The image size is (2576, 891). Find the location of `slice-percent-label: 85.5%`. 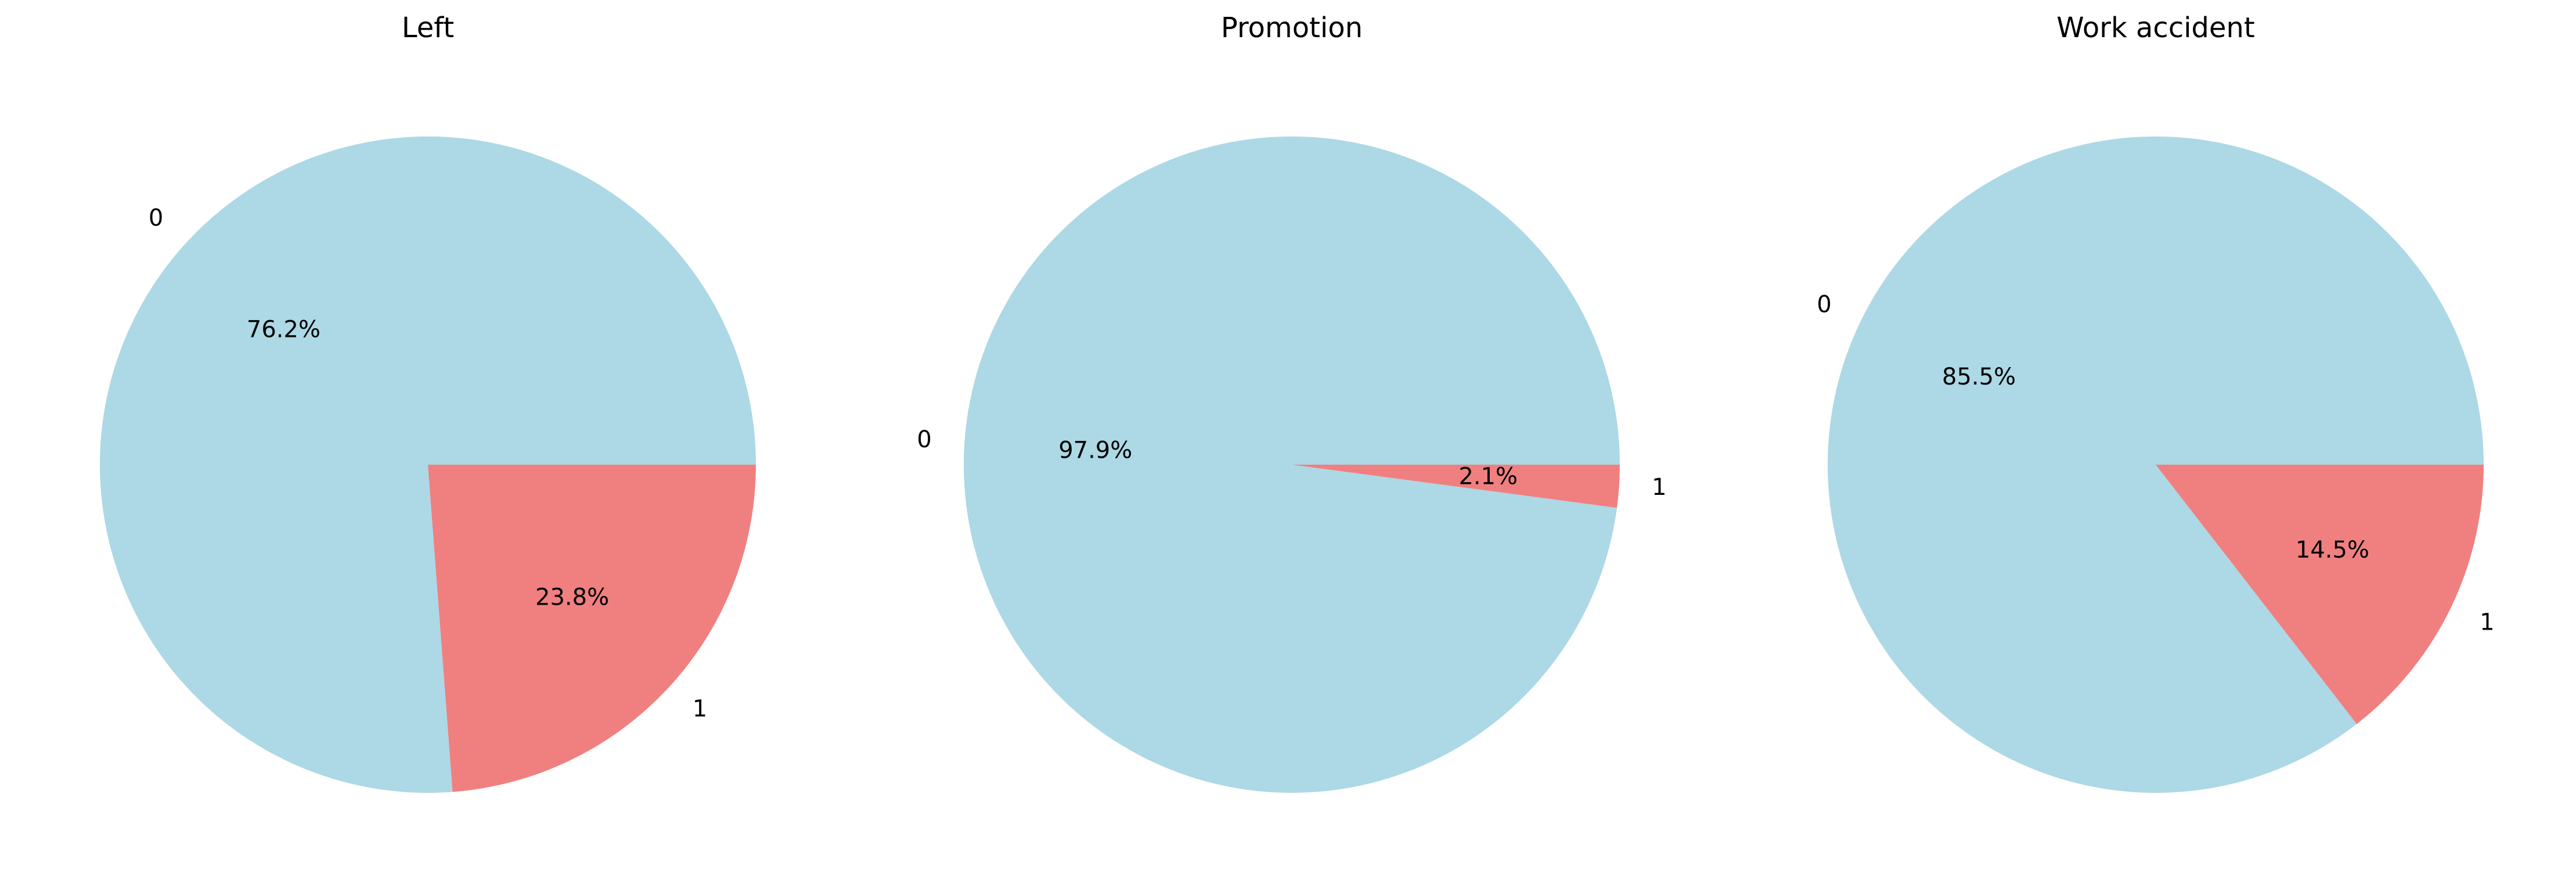

slice-percent-label: 85.5% is located at coordinates (1979, 377).